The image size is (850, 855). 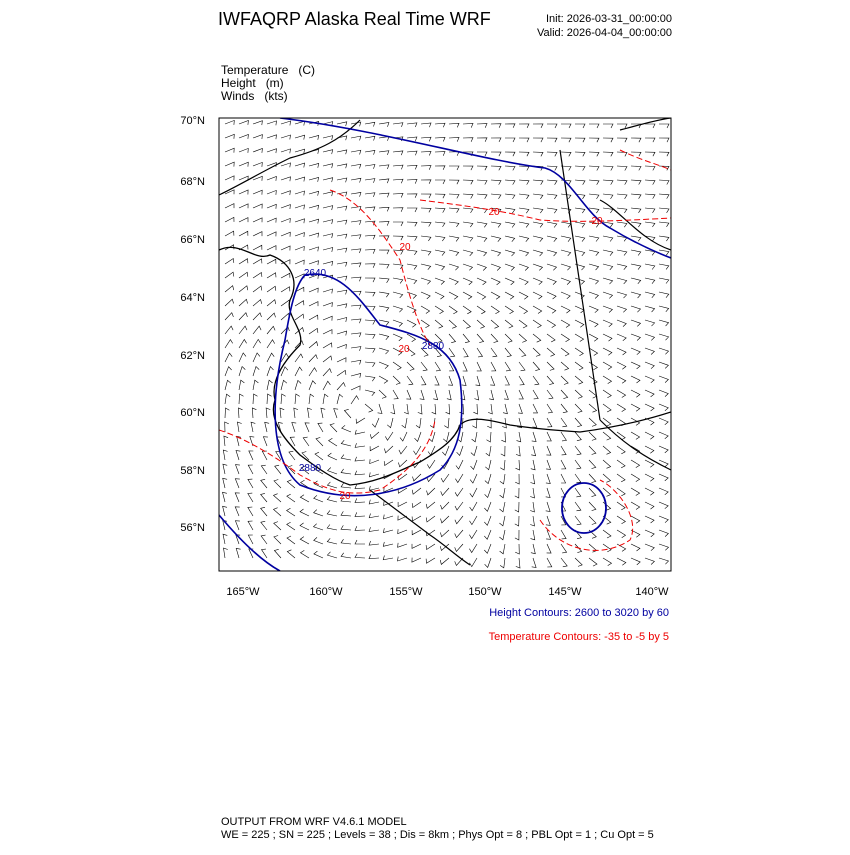 I want to click on lon-label: 140°W, so click(x=652, y=592).